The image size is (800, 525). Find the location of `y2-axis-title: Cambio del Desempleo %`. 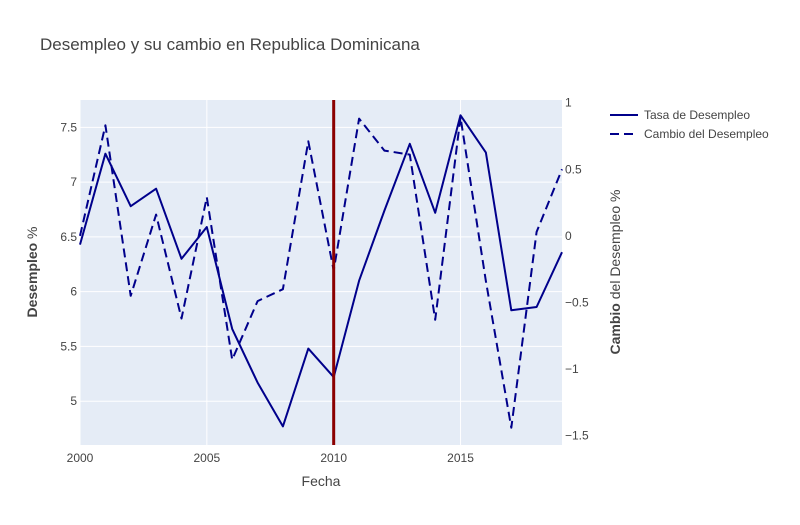

y2-axis-title: Cambio del Desempleo % is located at coordinates (615, 272).